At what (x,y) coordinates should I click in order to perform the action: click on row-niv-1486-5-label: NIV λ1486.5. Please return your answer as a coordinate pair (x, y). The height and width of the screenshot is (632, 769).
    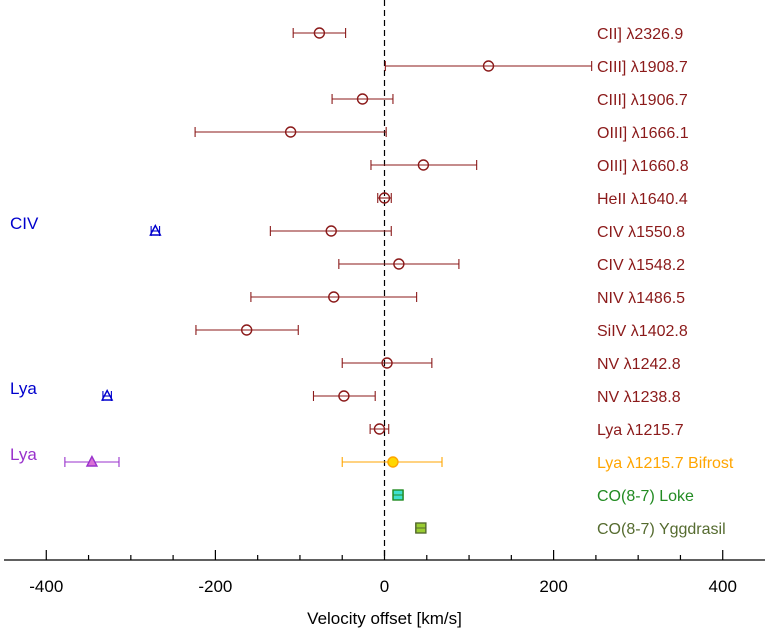
    Looking at the image, I should click on (641, 298).